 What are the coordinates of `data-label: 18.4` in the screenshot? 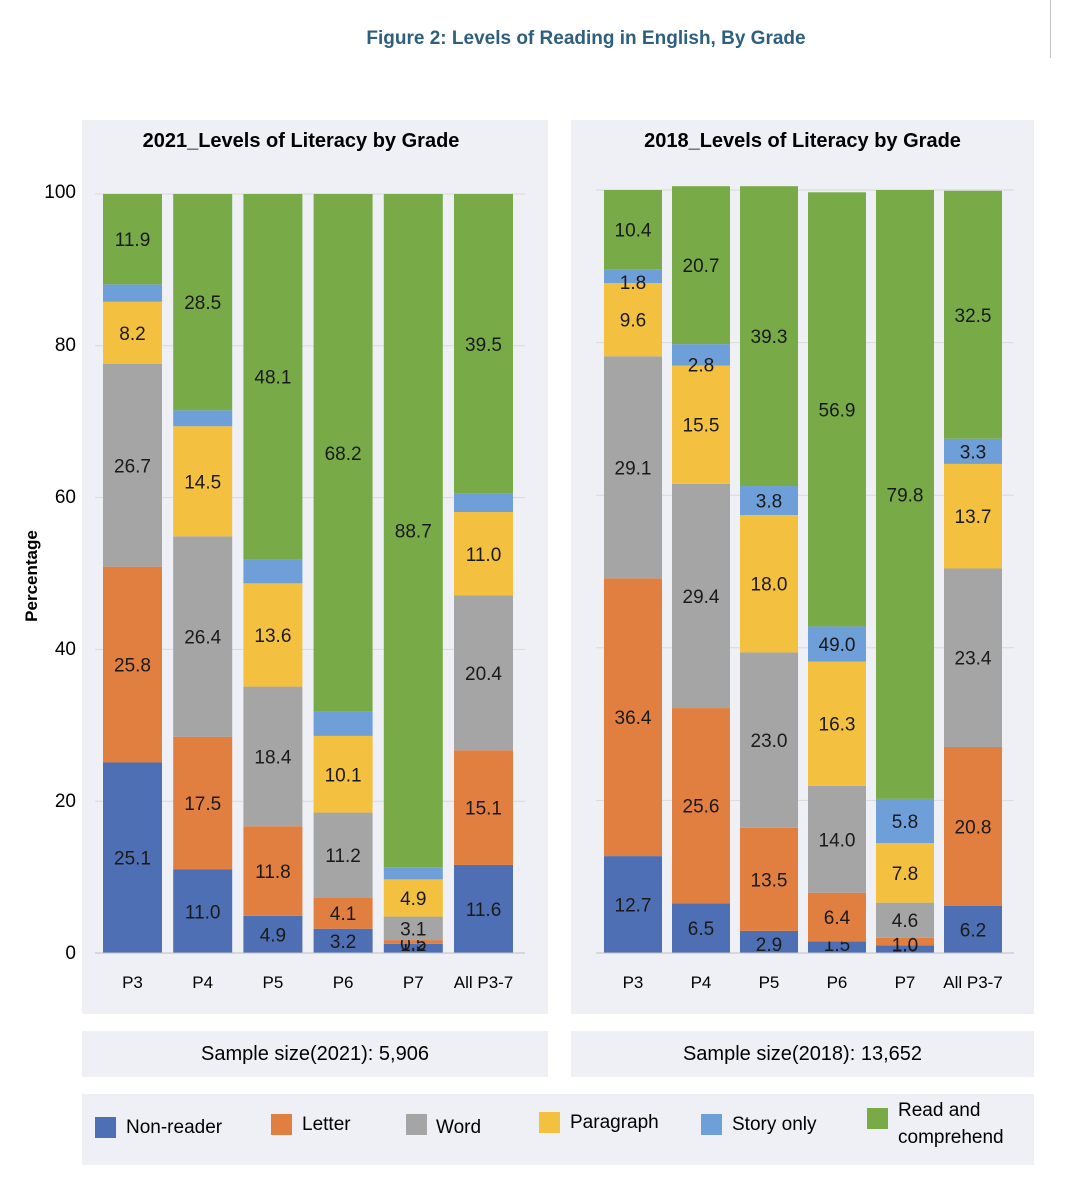 It's located at (272, 757).